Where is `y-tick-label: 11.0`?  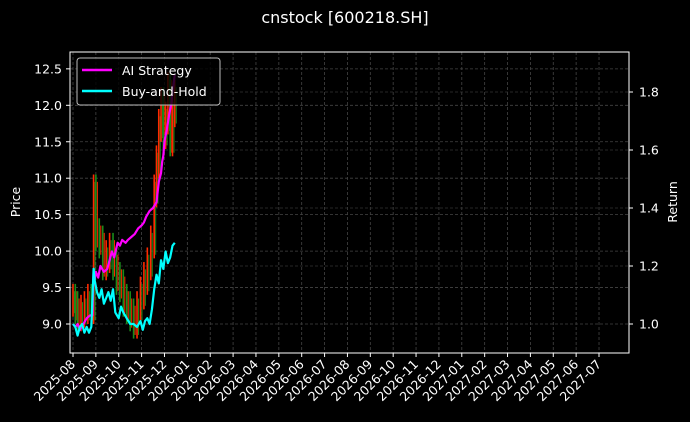 y-tick-label: 11.0 is located at coordinates (48, 178).